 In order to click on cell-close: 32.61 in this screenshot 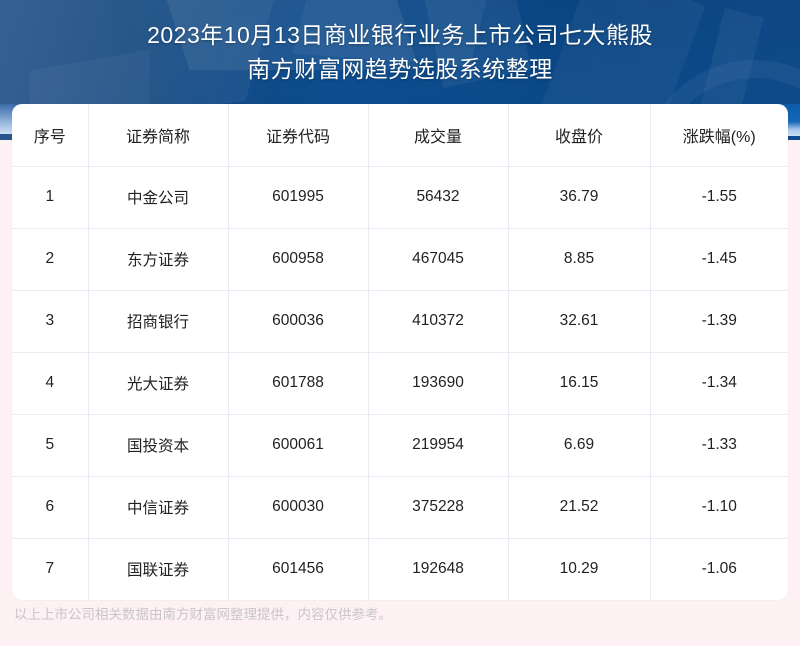, I will do `click(579, 321)`.